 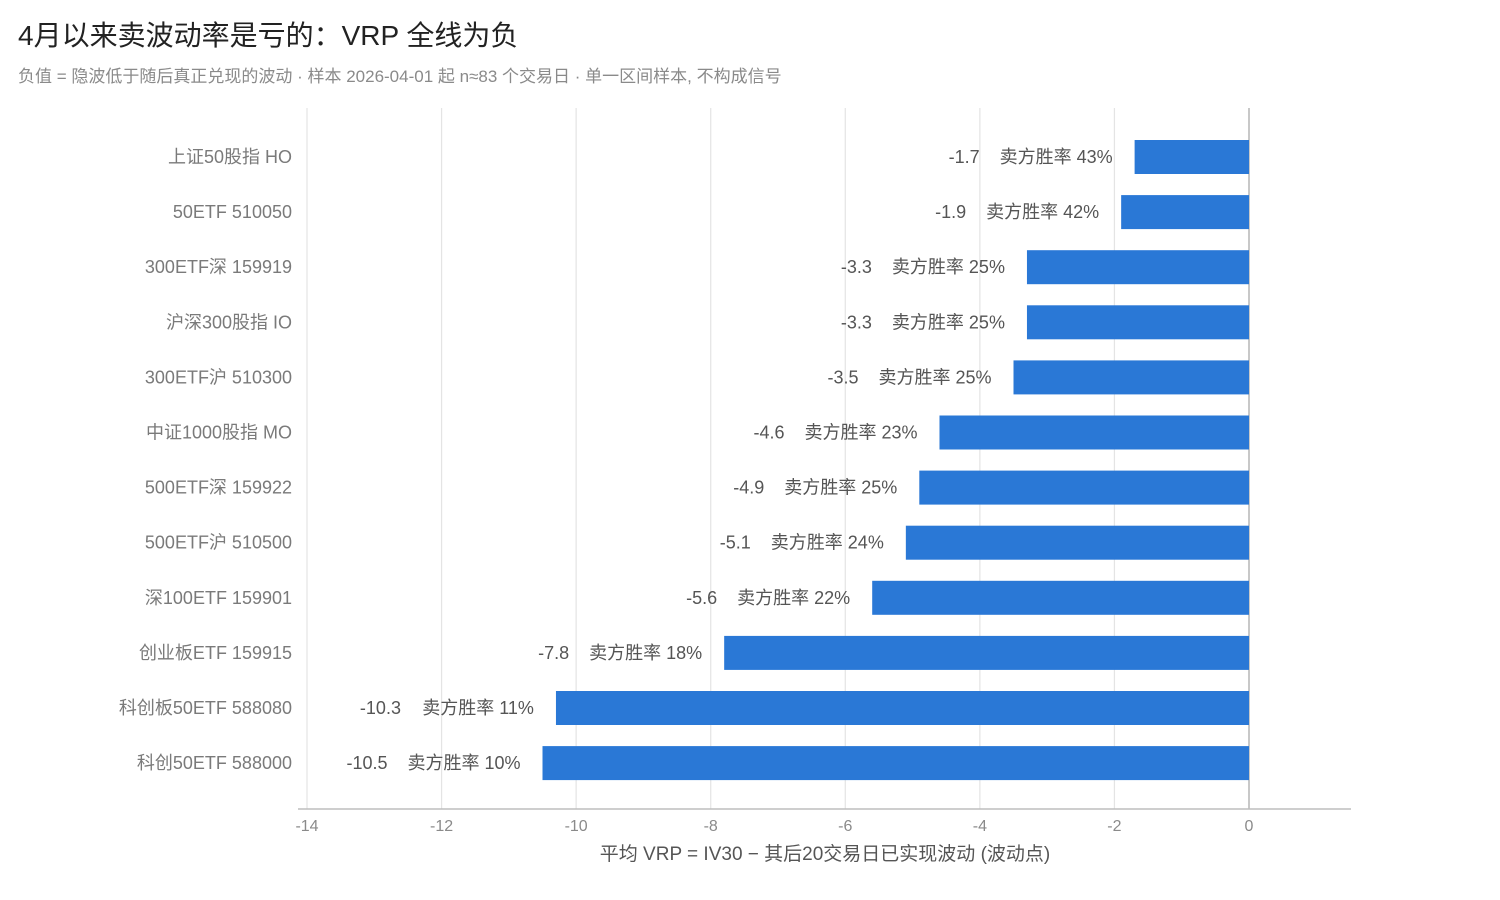 I want to click on value-label: -7.8, so click(x=553, y=653).